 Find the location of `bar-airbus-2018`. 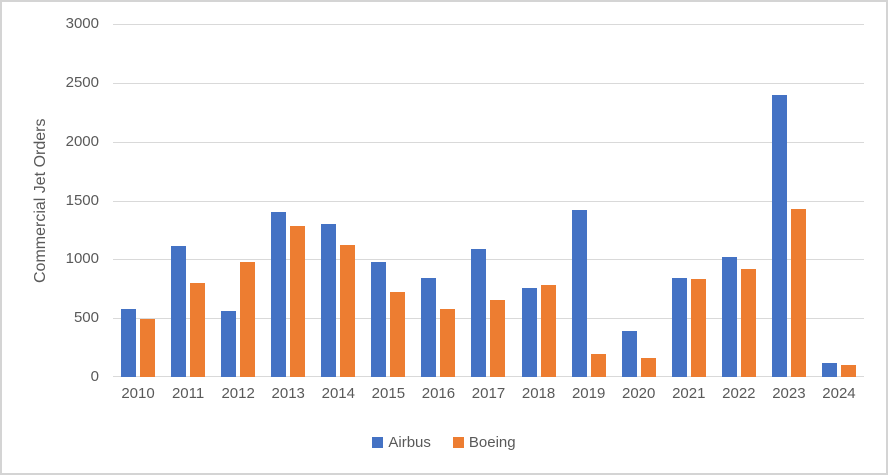

bar-airbus-2018 is located at coordinates (529, 332).